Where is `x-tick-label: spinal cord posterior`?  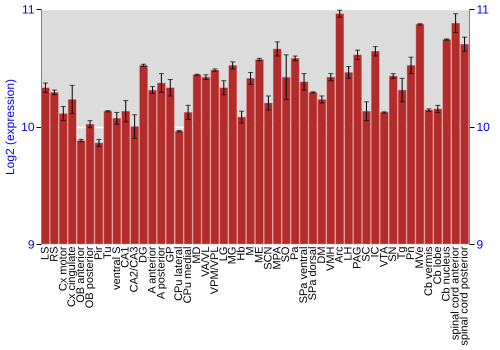 x-tick-label: spinal cord posterior is located at coordinates (464, 296).